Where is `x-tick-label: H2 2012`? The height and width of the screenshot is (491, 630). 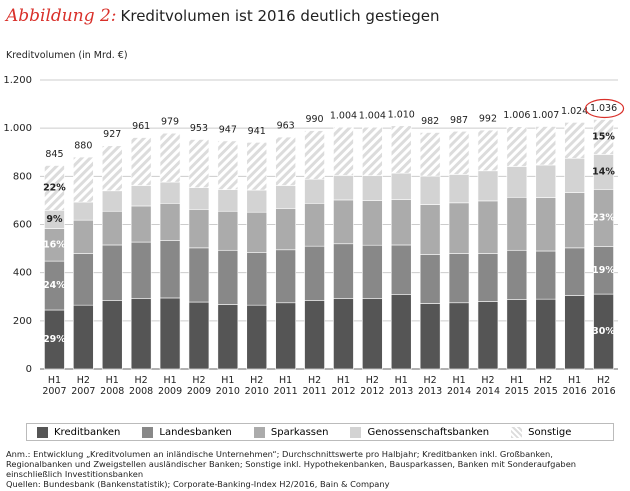
x-tick-label: H2 2012 is located at coordinates (372, 386).